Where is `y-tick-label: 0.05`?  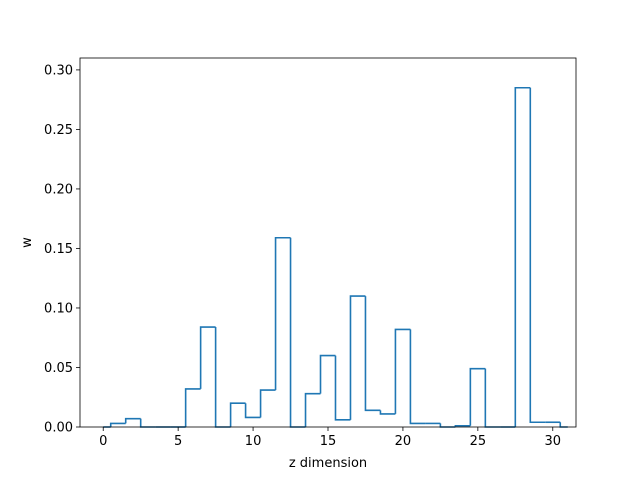
y-tick-label: 0.05 is located at coordinates (58, 368).